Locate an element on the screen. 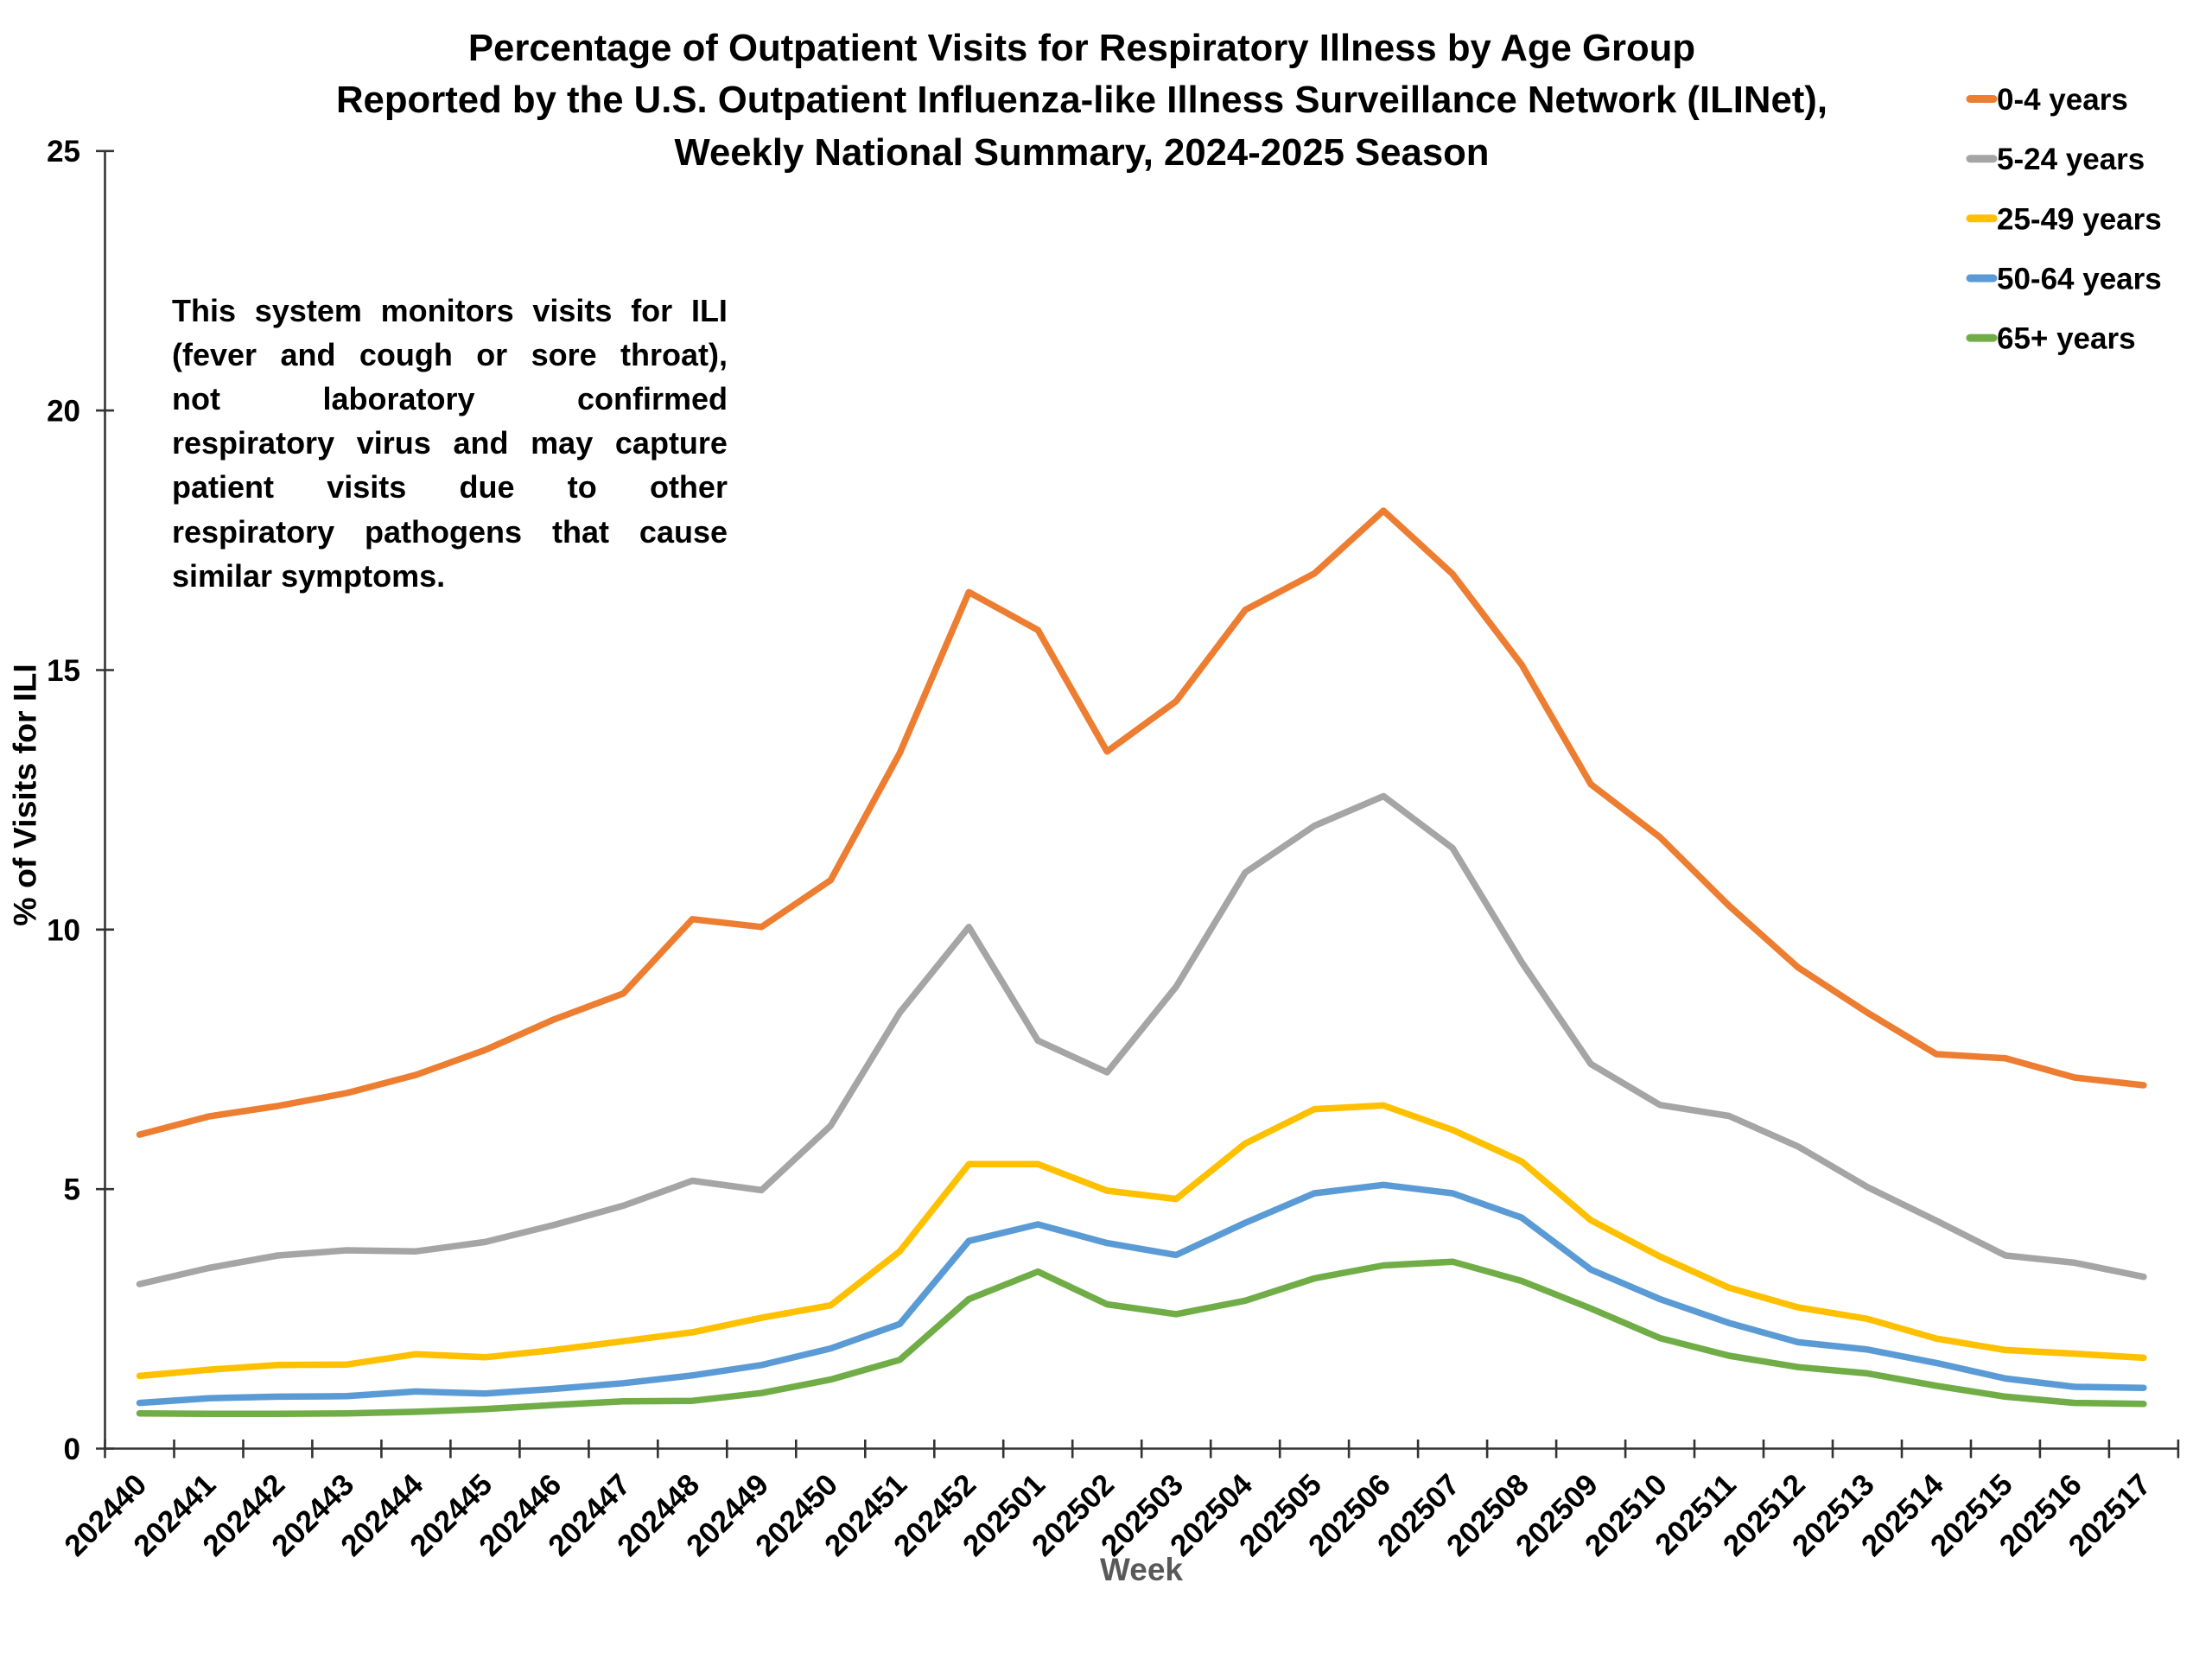 The height and width of the screenshot is (1659, 2212). svg-text: 0 is located at coordinates (72, 1449).